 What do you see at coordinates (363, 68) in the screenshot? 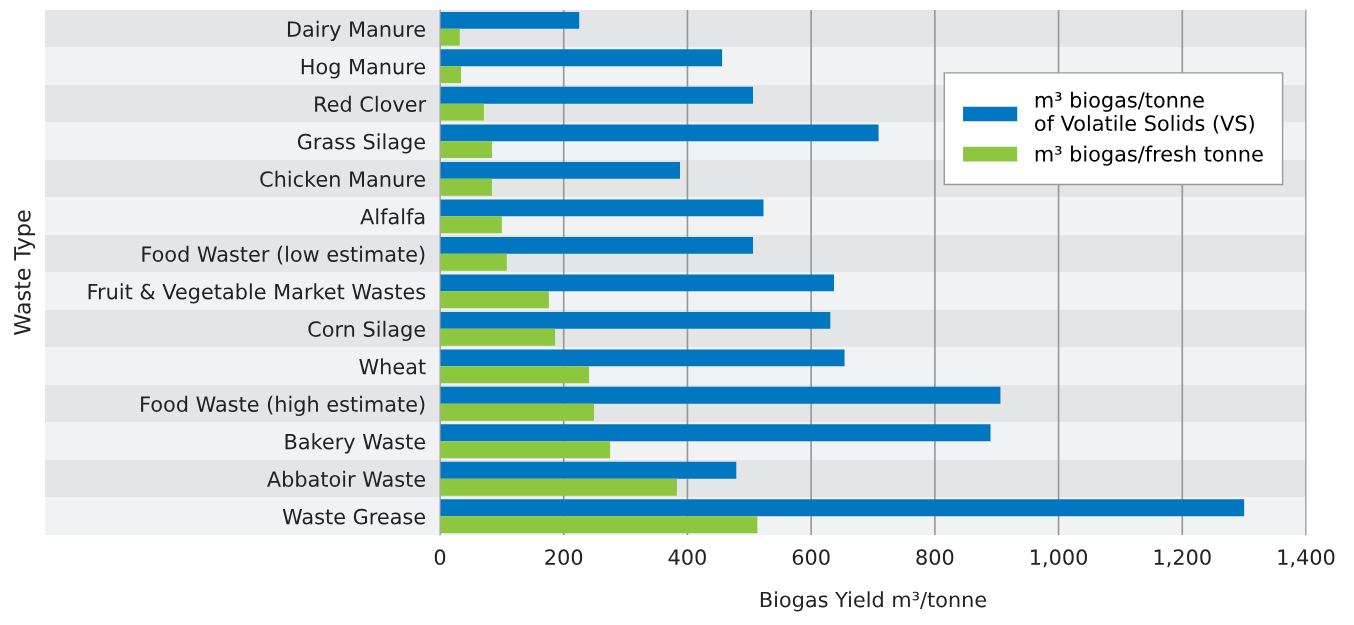
I see `y-tick-label: Hog Manure` at bounding box center [363, 68].